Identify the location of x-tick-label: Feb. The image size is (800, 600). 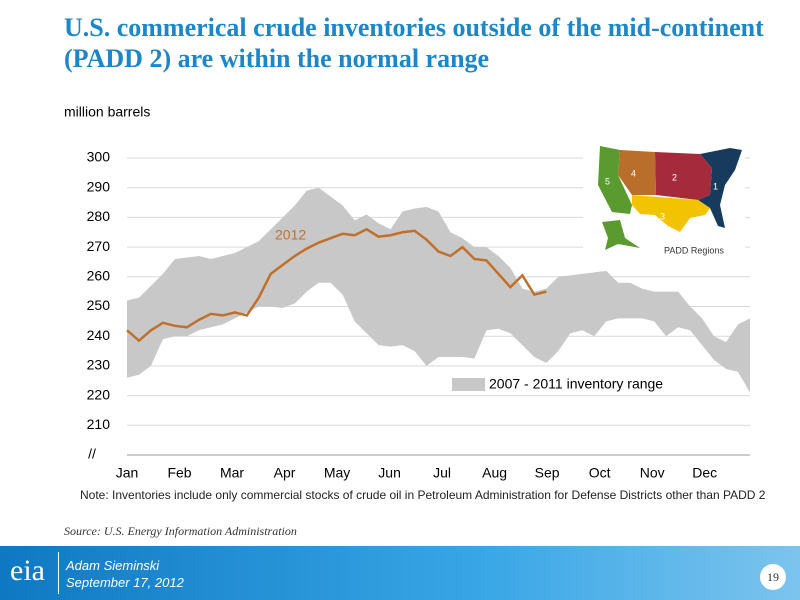
(179, 473).